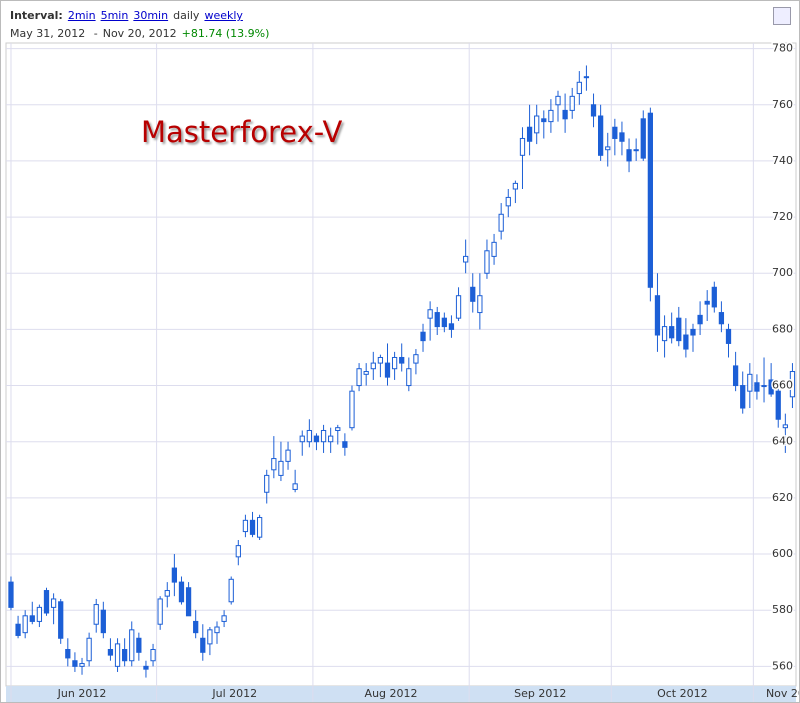  What do you see at coordinates (48, 33) in the screenshot?
I see `range-start: May 31, 2012` at bounding box center [48, 33].